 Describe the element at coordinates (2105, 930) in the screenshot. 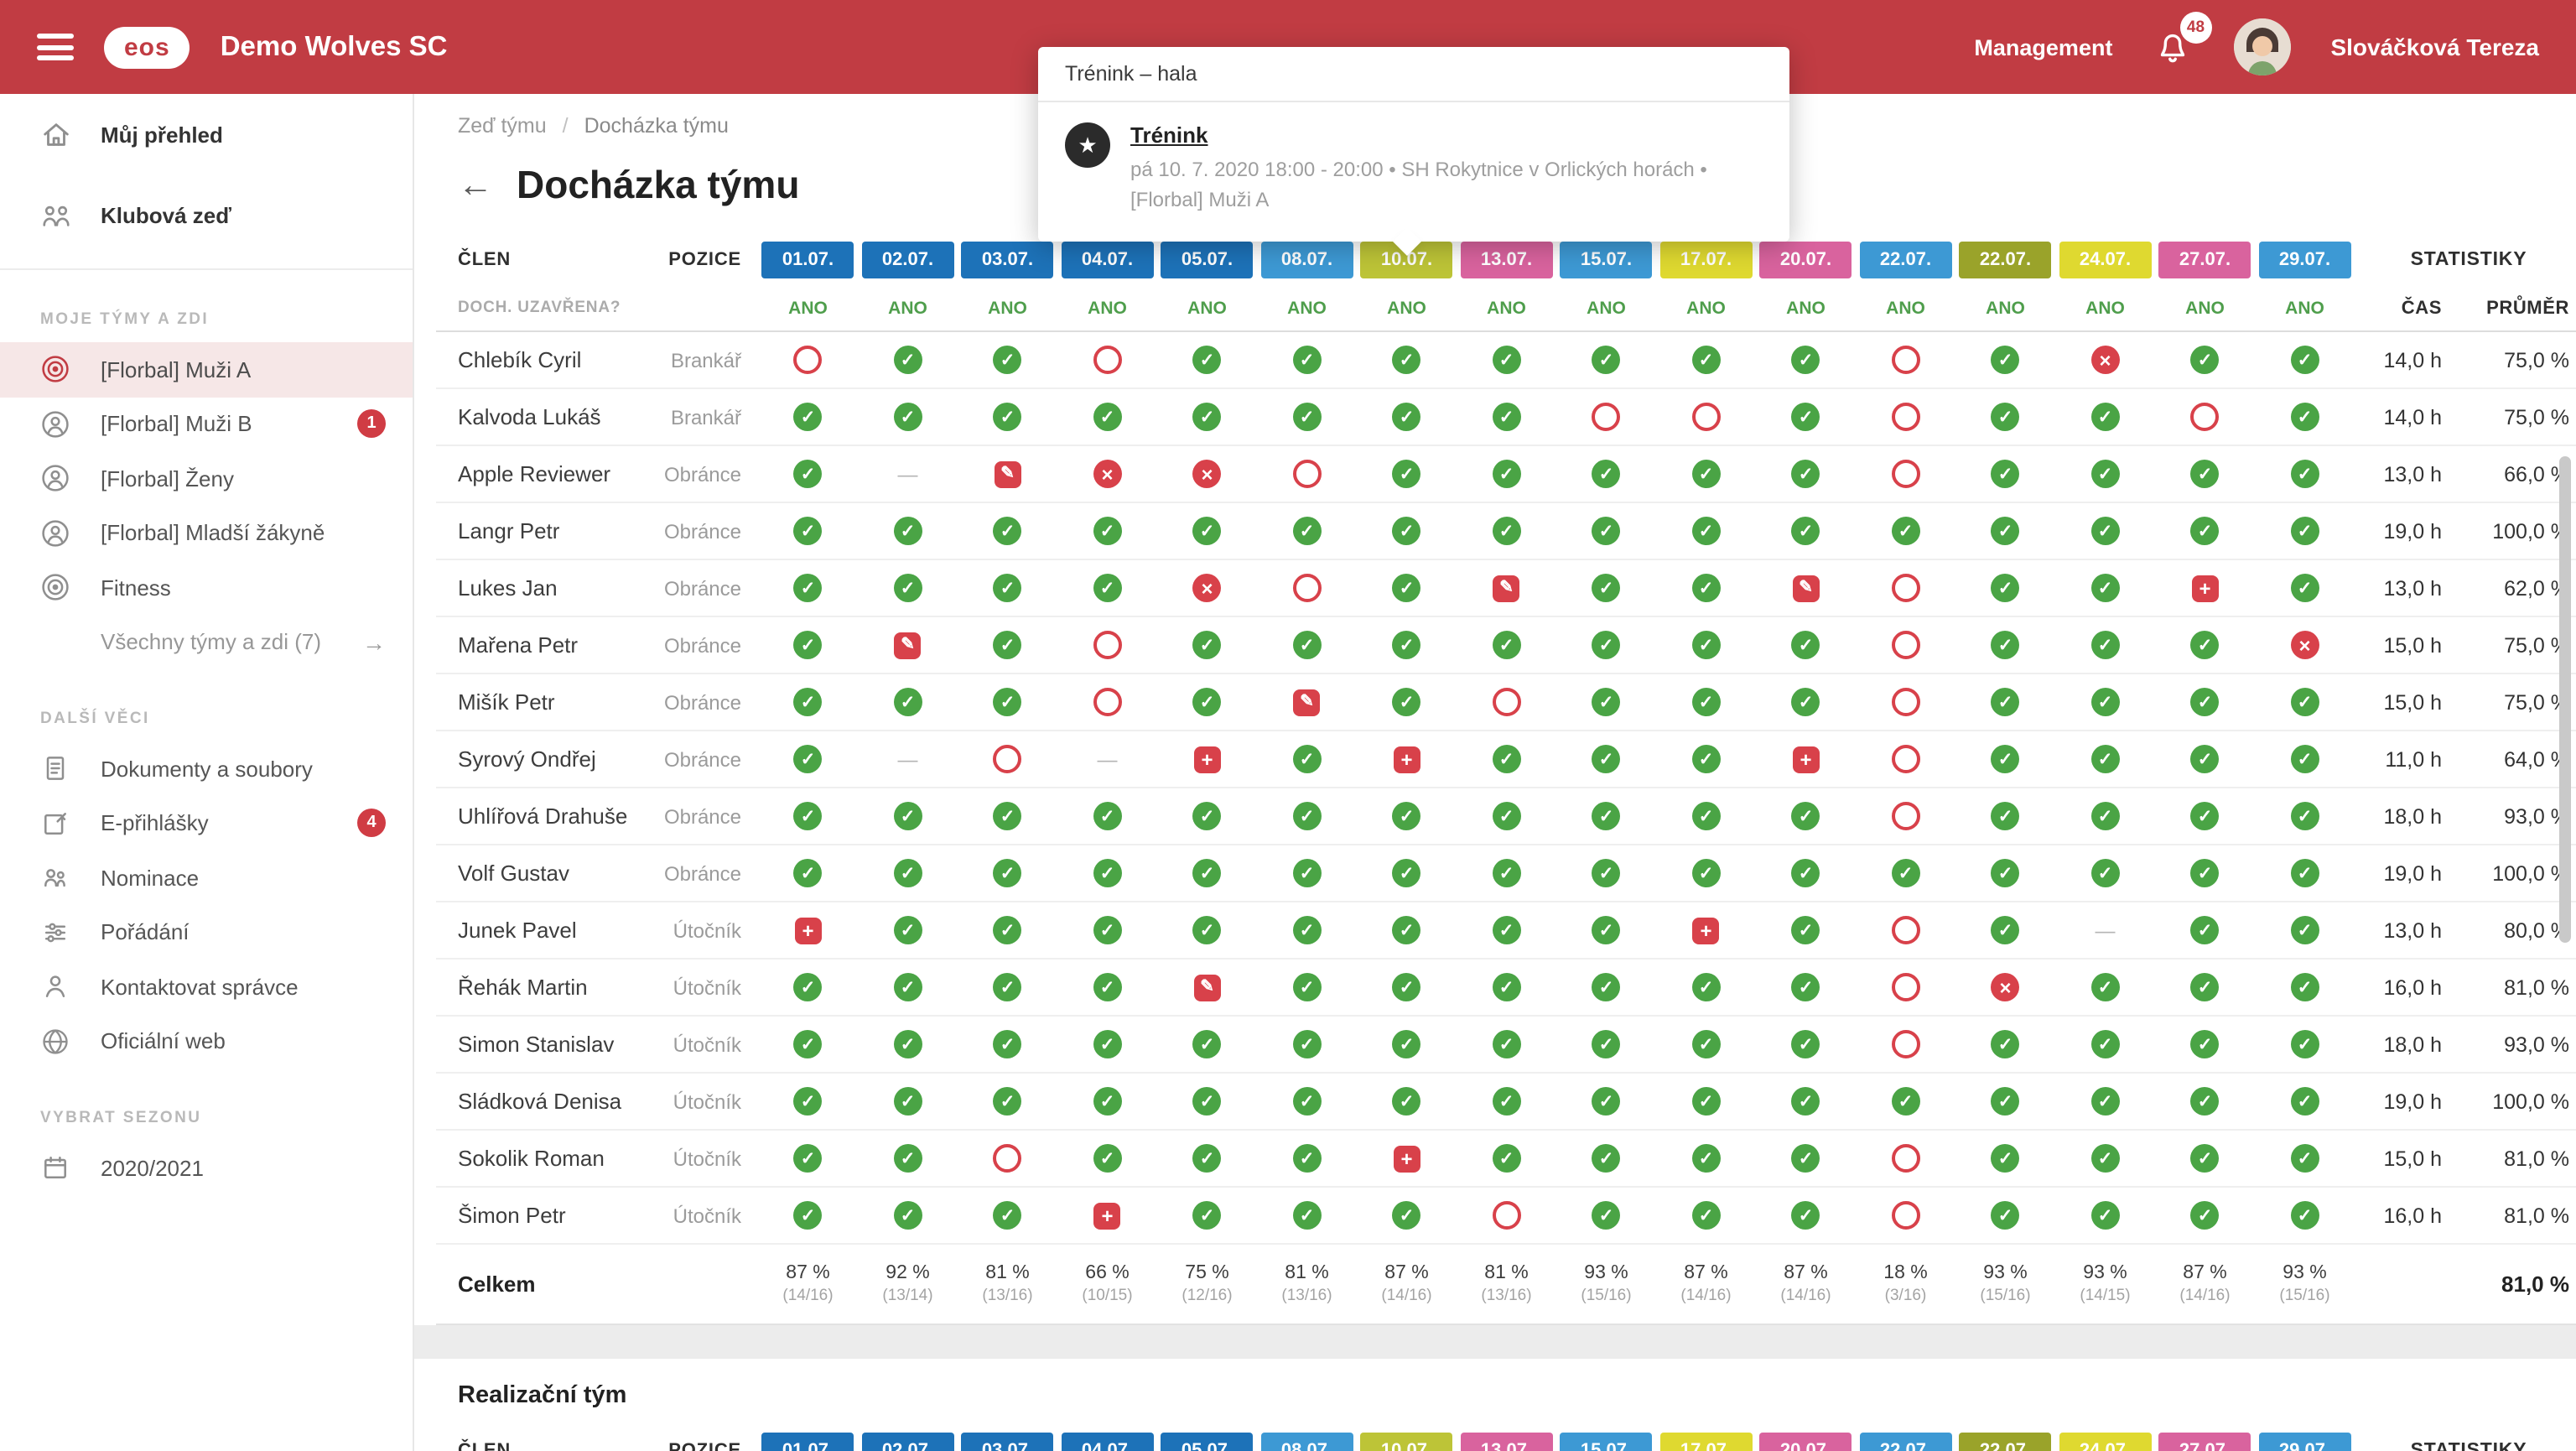

I see `dash-icon` at that location.